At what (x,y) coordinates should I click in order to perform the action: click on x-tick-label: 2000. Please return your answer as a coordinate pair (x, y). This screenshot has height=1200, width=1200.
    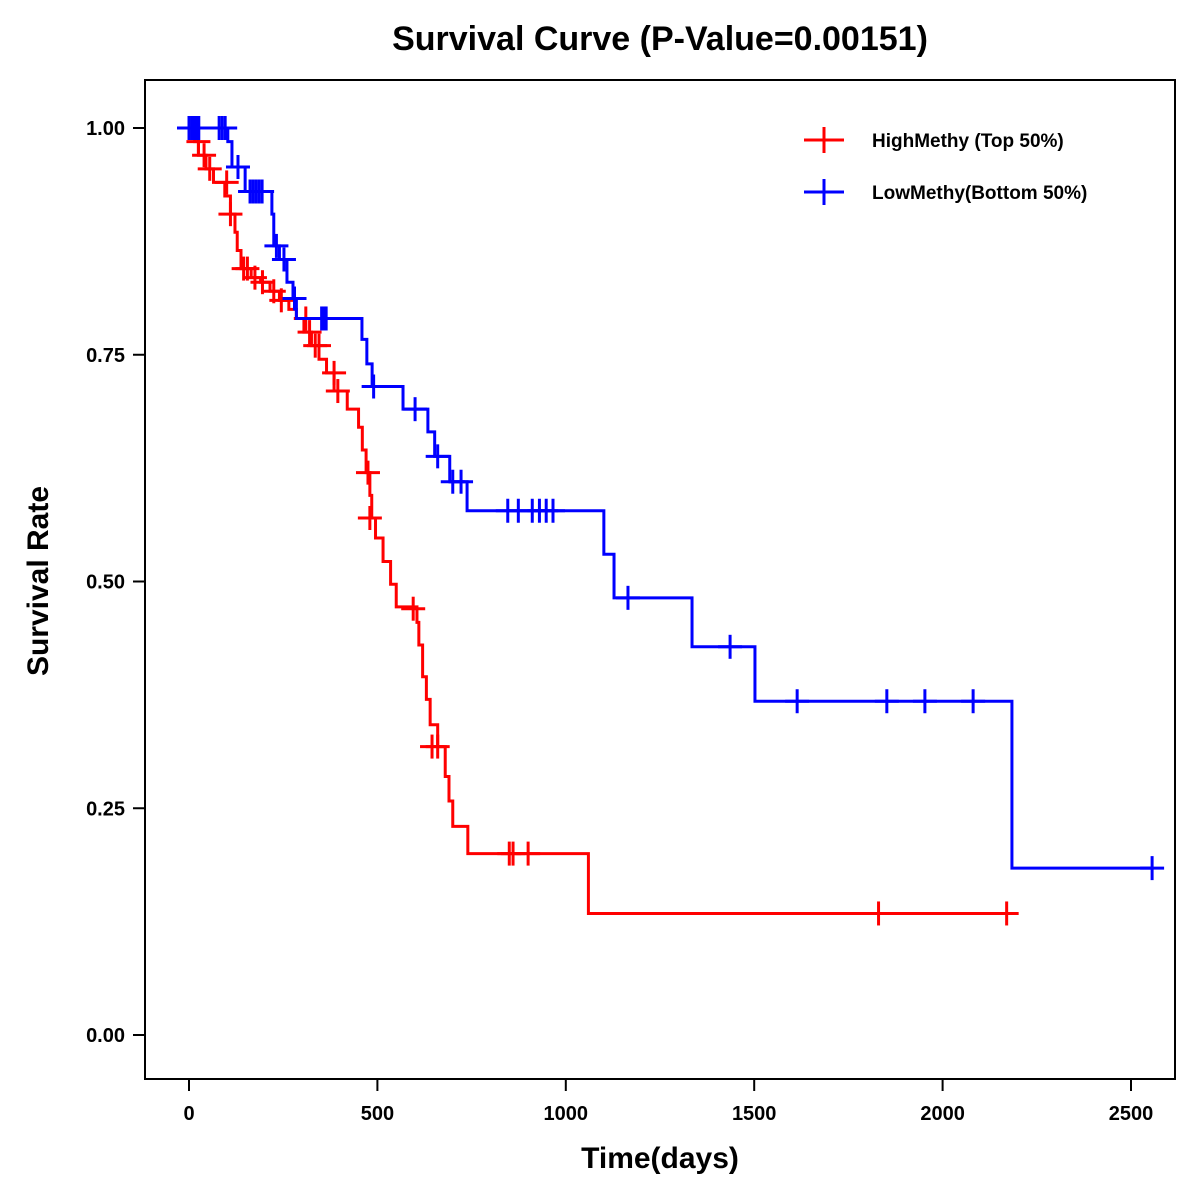
    Looking at the image, I should click on (942, 1114).